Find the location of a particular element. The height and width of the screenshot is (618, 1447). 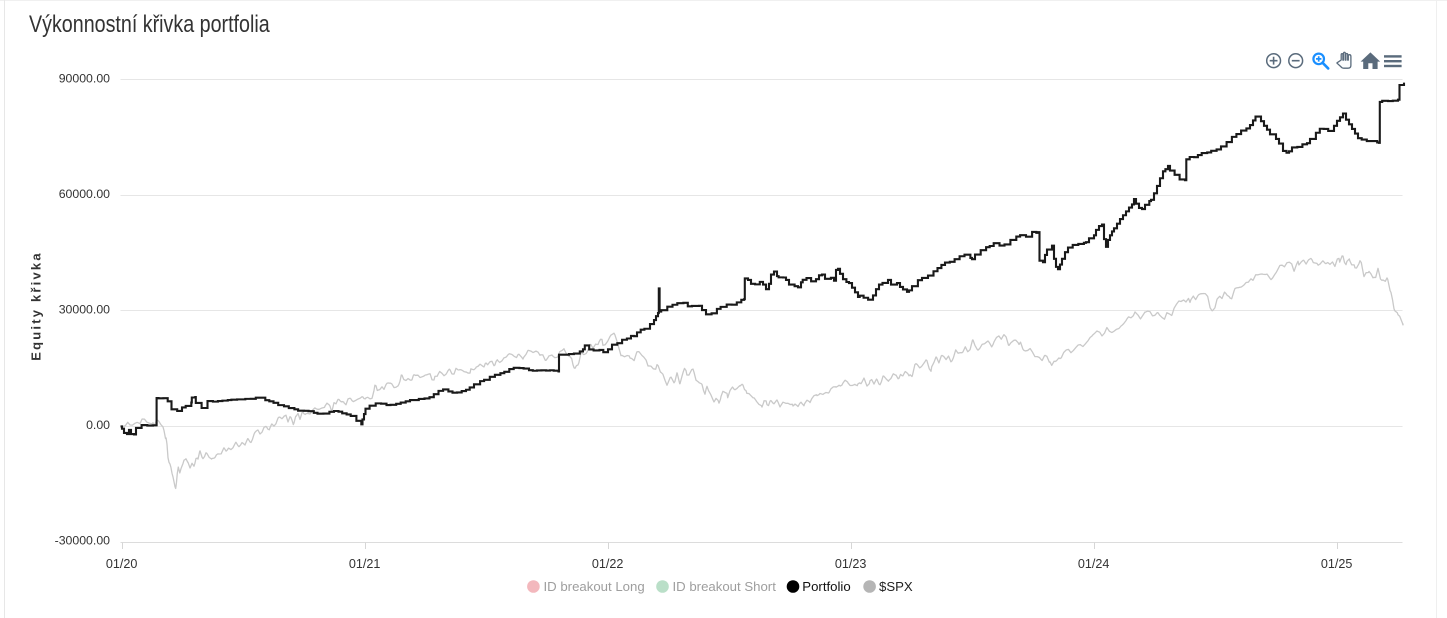

svg-text: 30000.00 is located at coordinates (84, 310).